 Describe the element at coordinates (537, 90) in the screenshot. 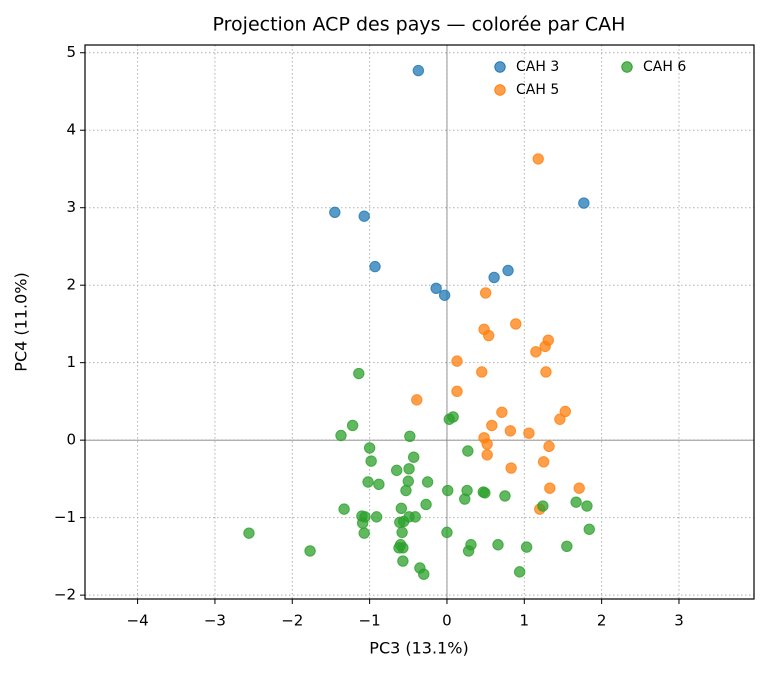

I see `legend-label: CAH 5` at that location.